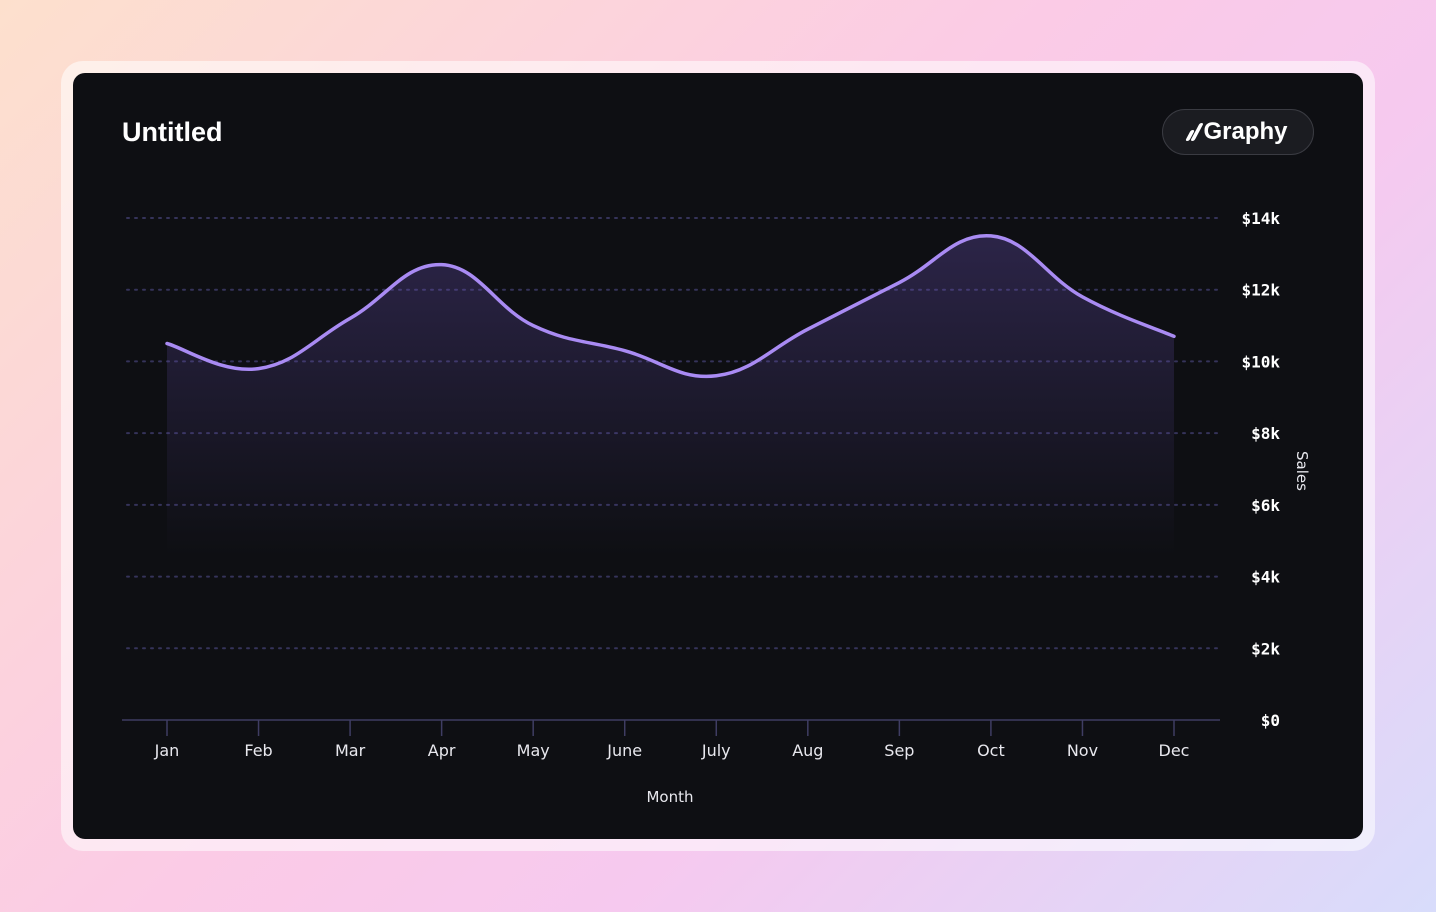 The width and height of the screenshot is (1436, 912). I want to click on x-tick-label: Feb, so click(258, 750).